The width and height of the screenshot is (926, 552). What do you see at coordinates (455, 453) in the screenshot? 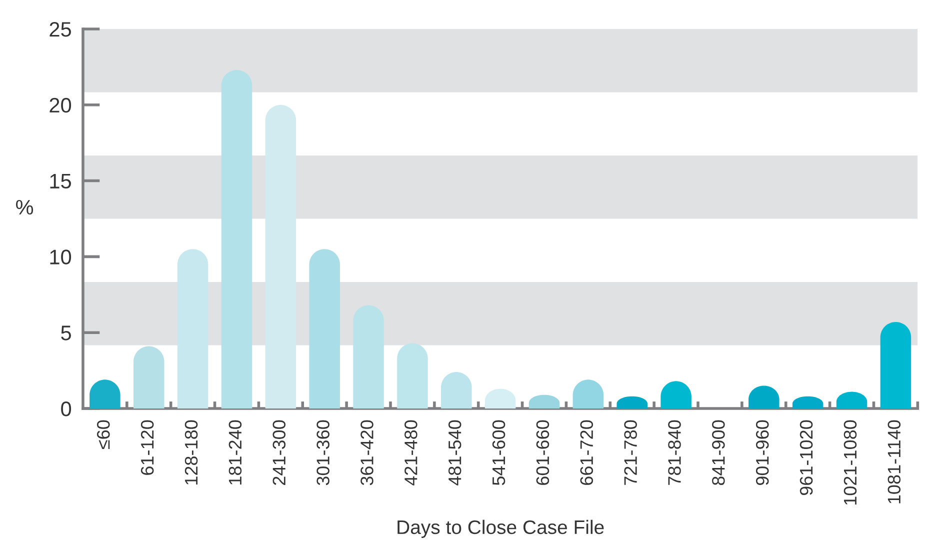
I see `x-tick-label: 481-540` at bounding box center [455, 453].